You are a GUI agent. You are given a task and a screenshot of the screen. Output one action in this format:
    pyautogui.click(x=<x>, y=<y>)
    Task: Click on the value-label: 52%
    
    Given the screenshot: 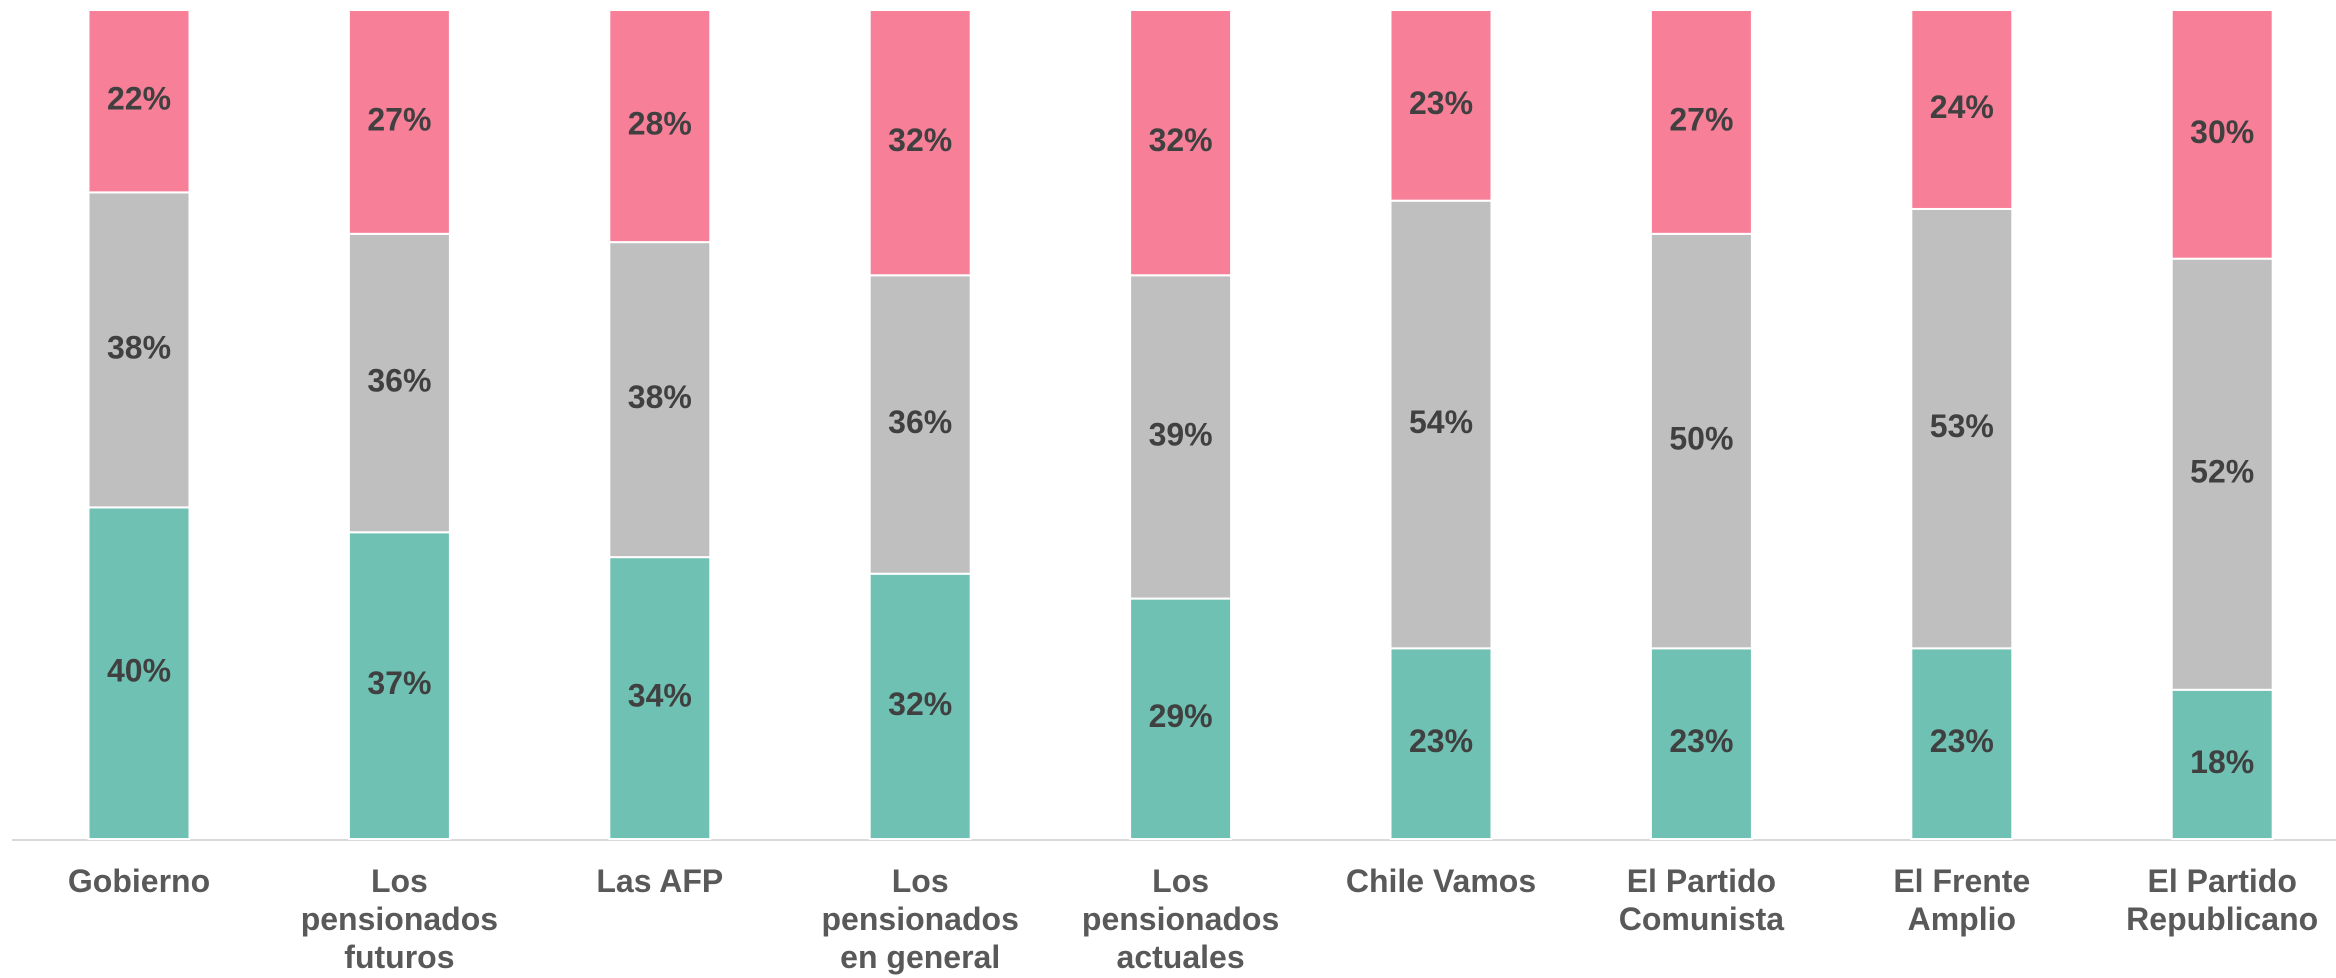 What is the action you would take?
    pyautogui.click(x=2222, y=472)
    